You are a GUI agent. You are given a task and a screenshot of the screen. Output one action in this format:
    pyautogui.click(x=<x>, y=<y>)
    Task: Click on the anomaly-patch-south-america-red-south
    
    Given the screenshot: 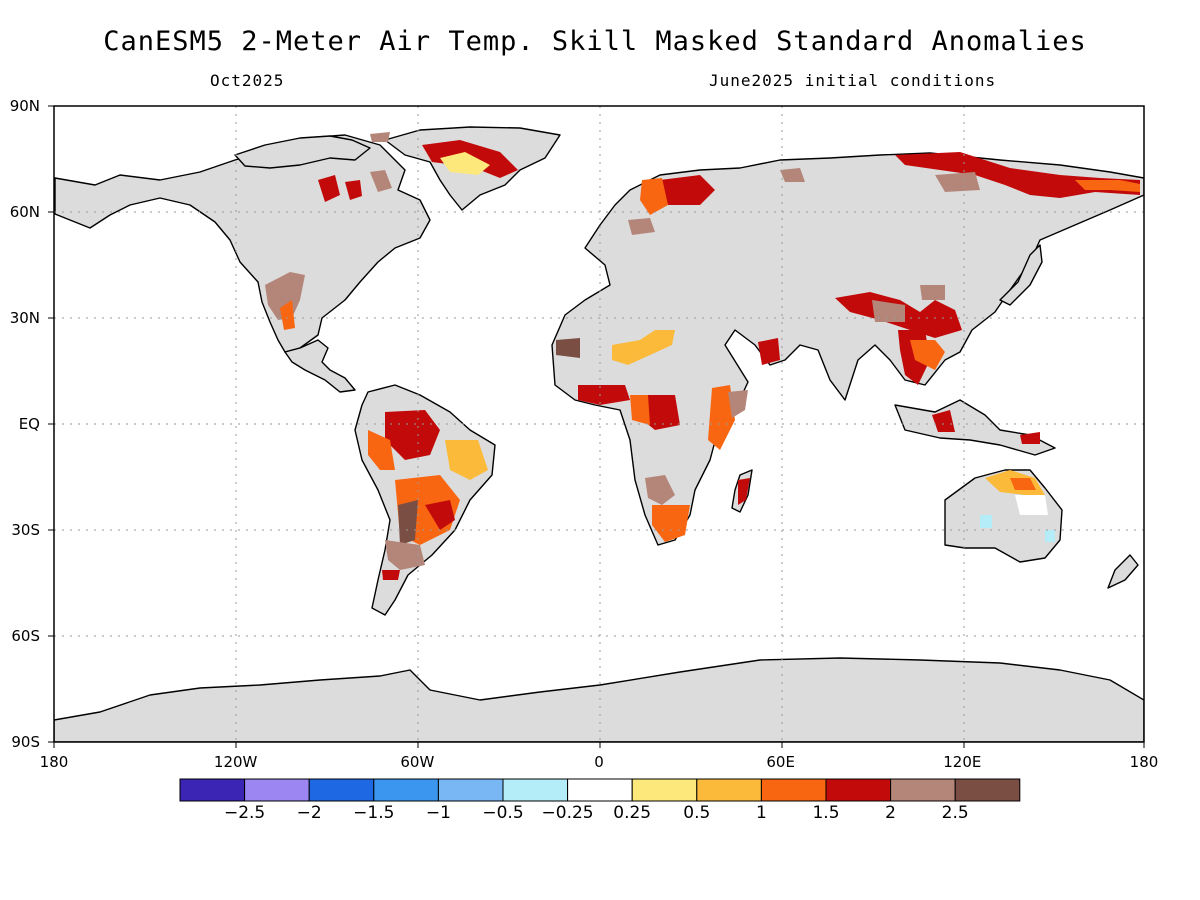 What is the action you would take?
    pyautogui.click(x=418, y=540)
    